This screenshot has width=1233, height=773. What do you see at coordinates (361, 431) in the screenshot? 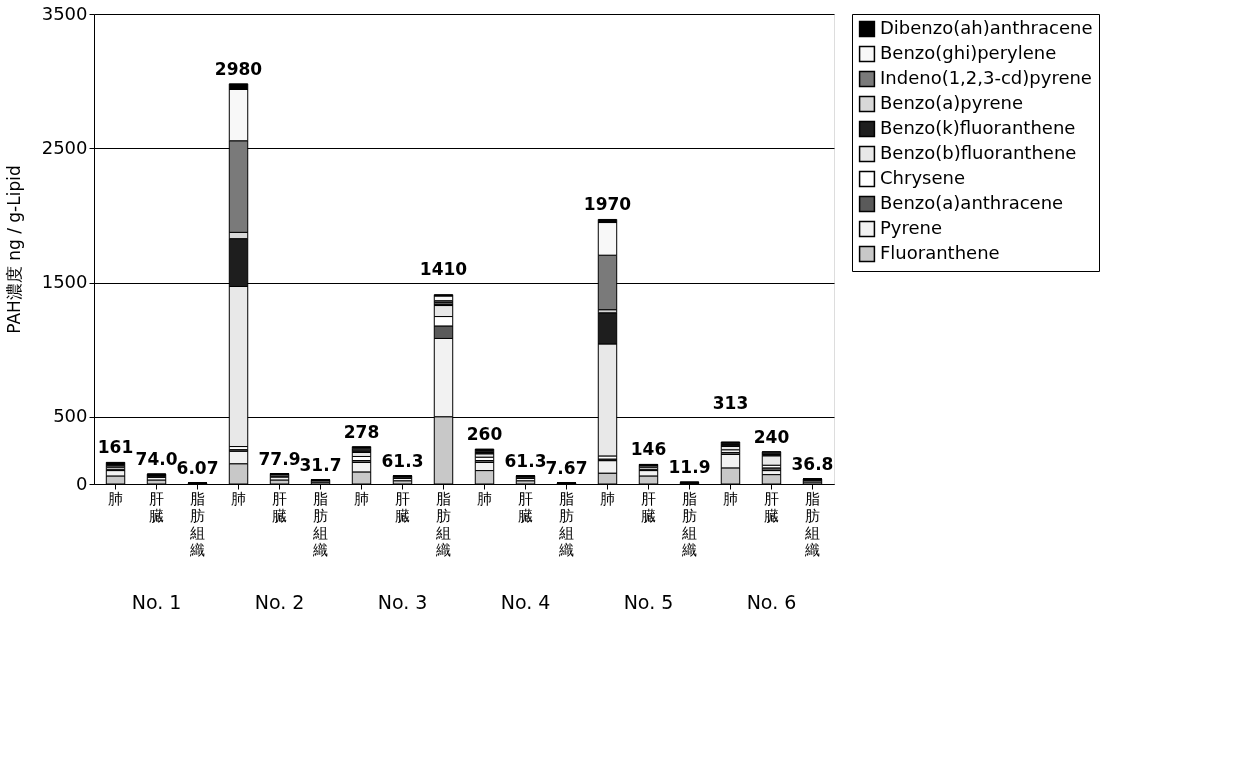
I see `total-label: 278` at bounding box center [361, 431].